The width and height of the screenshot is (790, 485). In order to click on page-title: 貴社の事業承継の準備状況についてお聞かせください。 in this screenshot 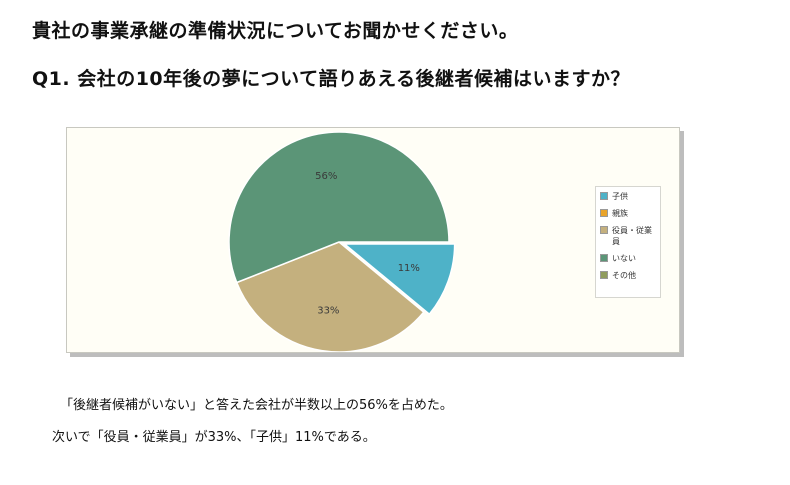, I will do `click(275, 31)`.